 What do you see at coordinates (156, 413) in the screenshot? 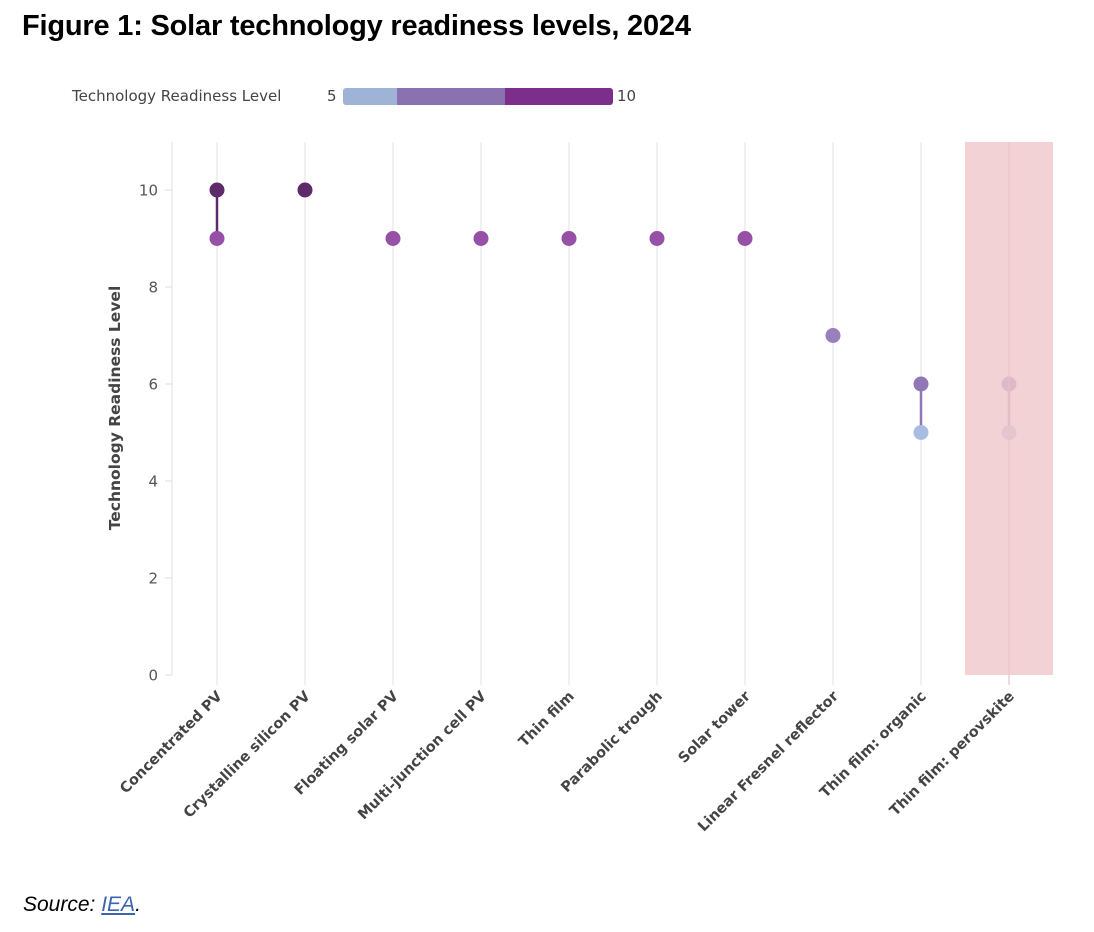
I see `y-axis: 0 2 4 6 8 10` at bounding box center [156, 413].